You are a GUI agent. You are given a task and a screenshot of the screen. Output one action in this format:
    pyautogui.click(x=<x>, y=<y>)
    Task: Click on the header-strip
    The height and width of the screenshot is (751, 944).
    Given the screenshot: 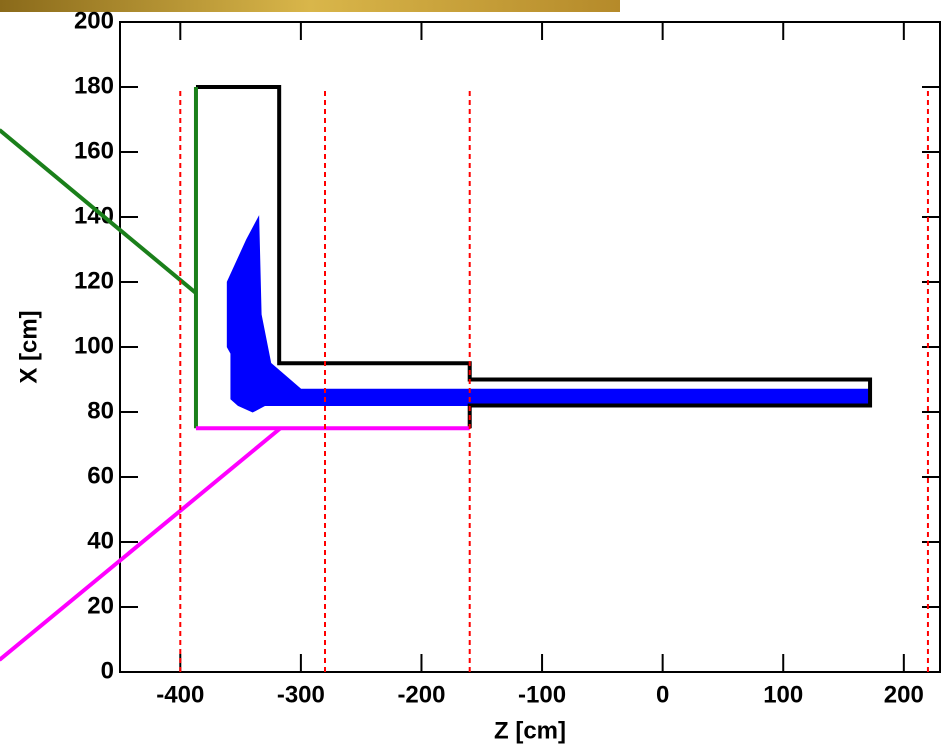 What is the action you would take?
    pyautogui.click(x=310, y=6)
    